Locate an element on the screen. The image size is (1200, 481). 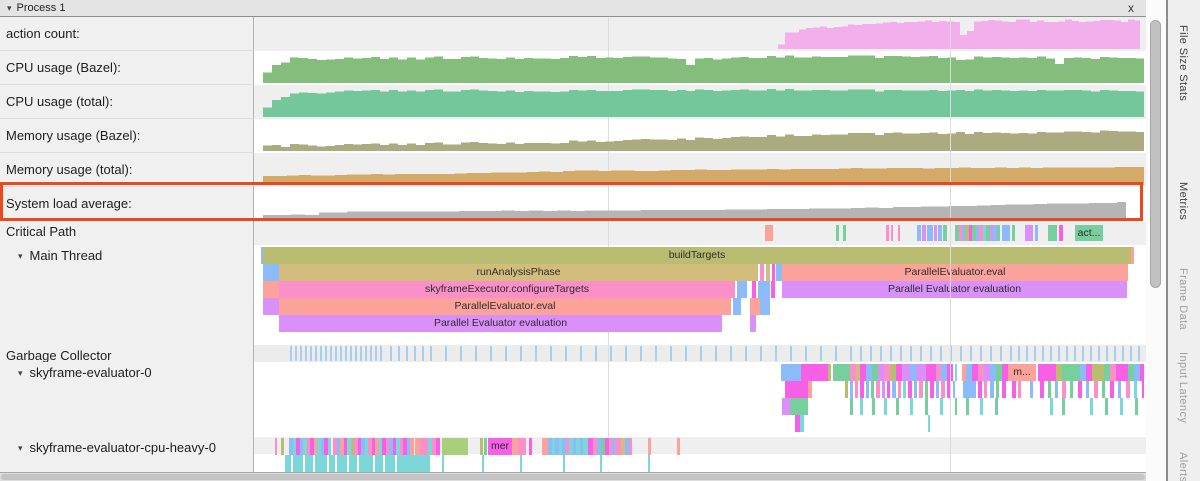
horizontal-scrollbar is located at coordinates (573, 476).